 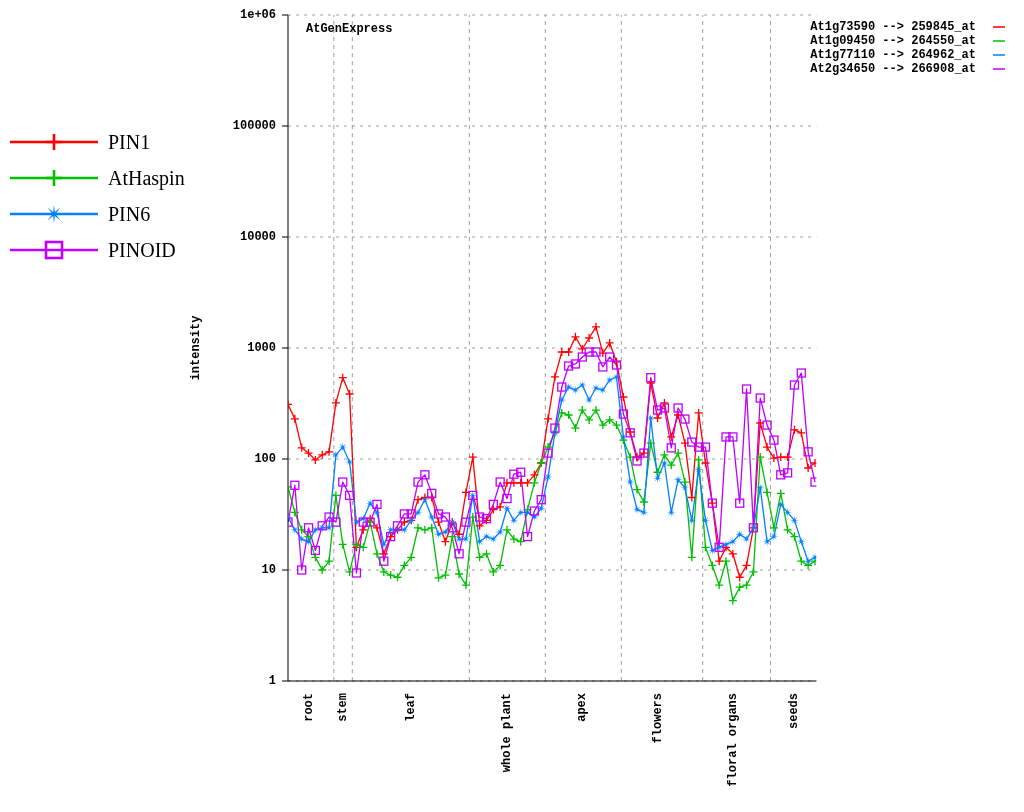 What do you see at coordinates (732, 740) in the screenshot?
I see `x-tick-label: floral organs` at bounding box center [732, 740].